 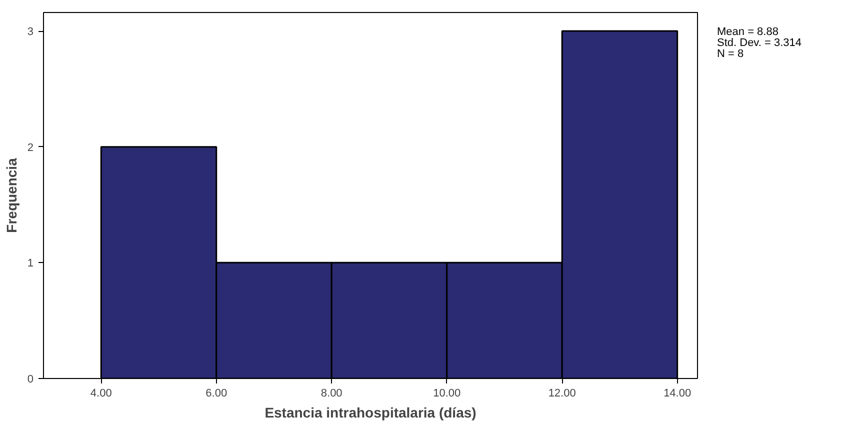 I want to click on x-tick-label: 14.00, so click(x=678, y=394).